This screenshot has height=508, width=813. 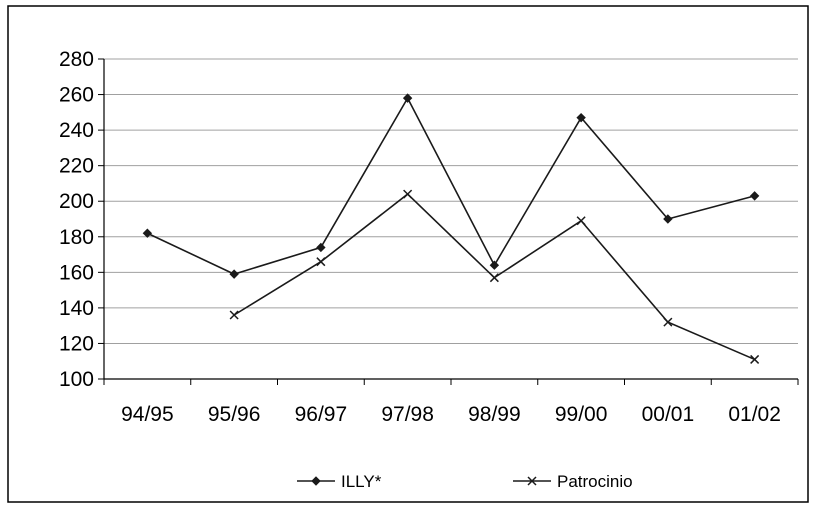 What do you see at coordinates (494, 414) in the screenshot?
I see `x-tick-label: 98/99` at bounding box center [494, 414].